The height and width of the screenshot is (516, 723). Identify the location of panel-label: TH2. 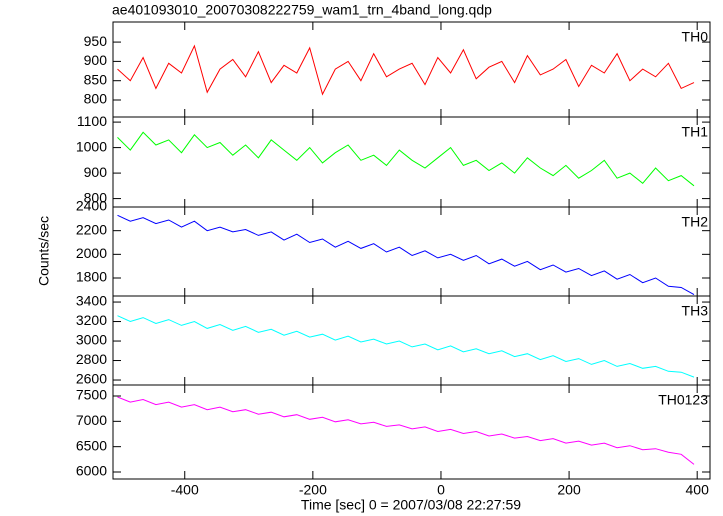
(695, 222).